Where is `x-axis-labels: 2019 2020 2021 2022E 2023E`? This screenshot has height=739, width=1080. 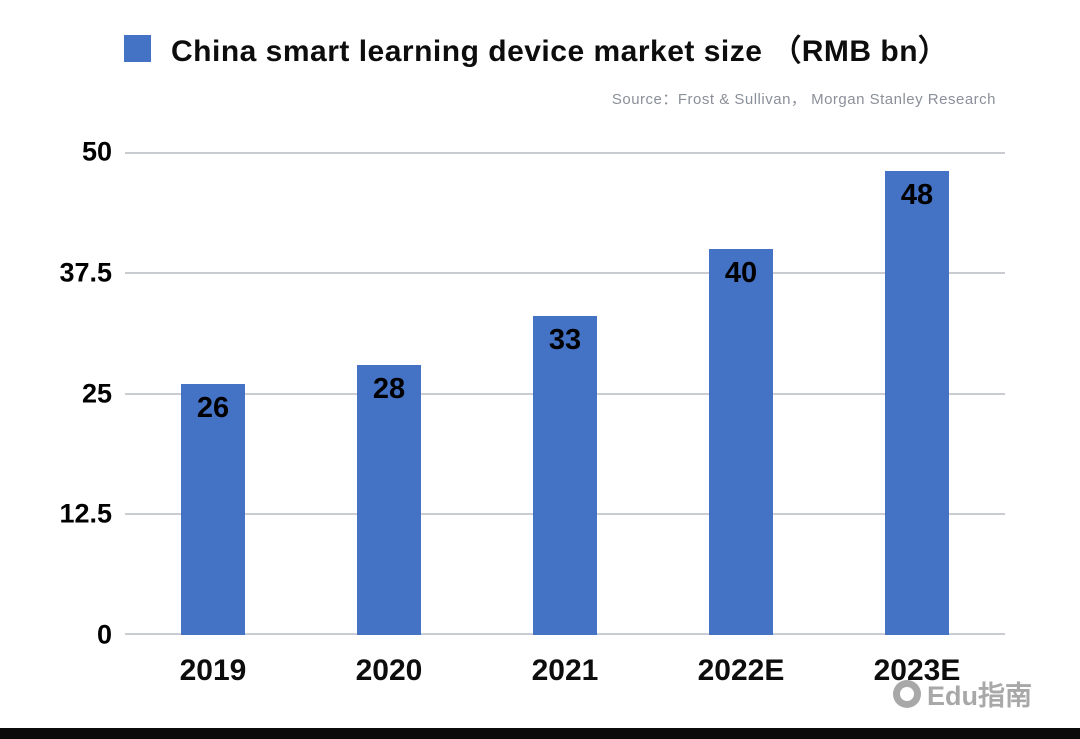 x-axis-labels: 2019 2020 2021 2022E 2023E is located at coordinates (565, 677).